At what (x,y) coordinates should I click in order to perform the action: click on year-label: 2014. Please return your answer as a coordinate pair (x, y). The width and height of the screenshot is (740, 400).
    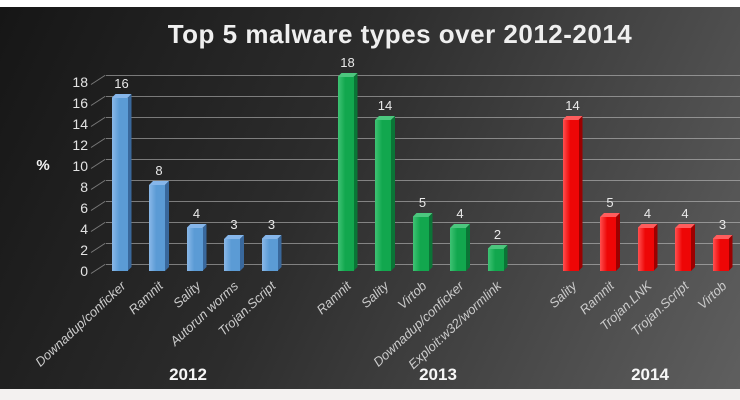
    Looking at the image, I should click on (650, 374).